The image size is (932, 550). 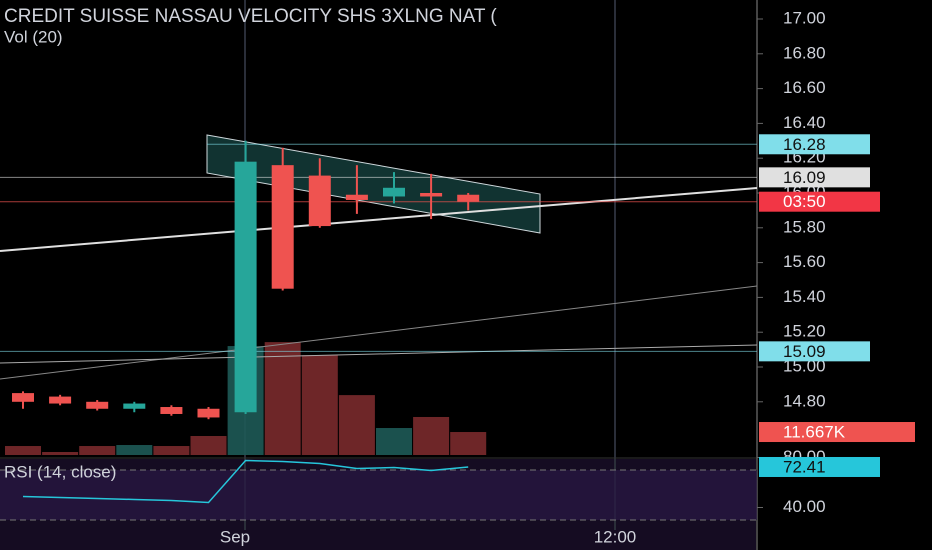 What do you see at coordinates (804, 17) in the screenshot?
I see `y-tick-label: 17.00` at bounding box center [804, 17].